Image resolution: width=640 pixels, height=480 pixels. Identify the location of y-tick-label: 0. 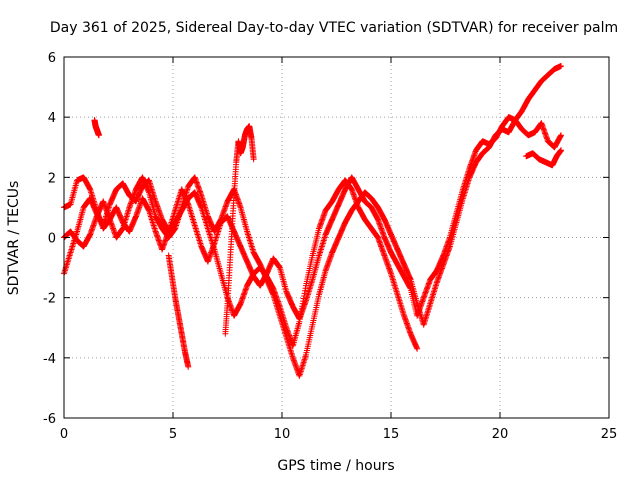
(52, 239).